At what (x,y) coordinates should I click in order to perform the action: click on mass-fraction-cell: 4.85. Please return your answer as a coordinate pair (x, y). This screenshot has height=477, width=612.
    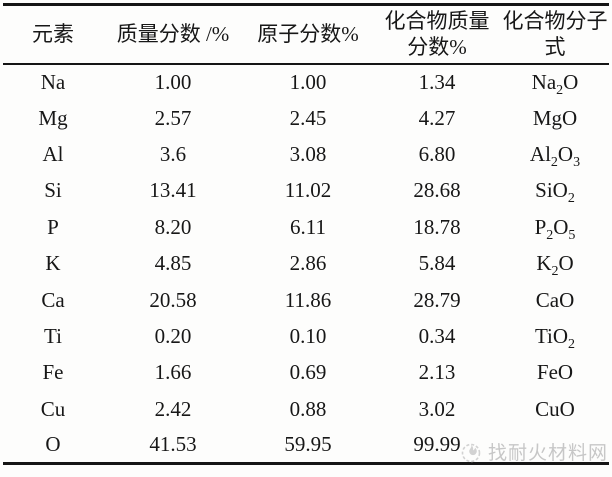
    Looking at the image, I should click on (173, 263).